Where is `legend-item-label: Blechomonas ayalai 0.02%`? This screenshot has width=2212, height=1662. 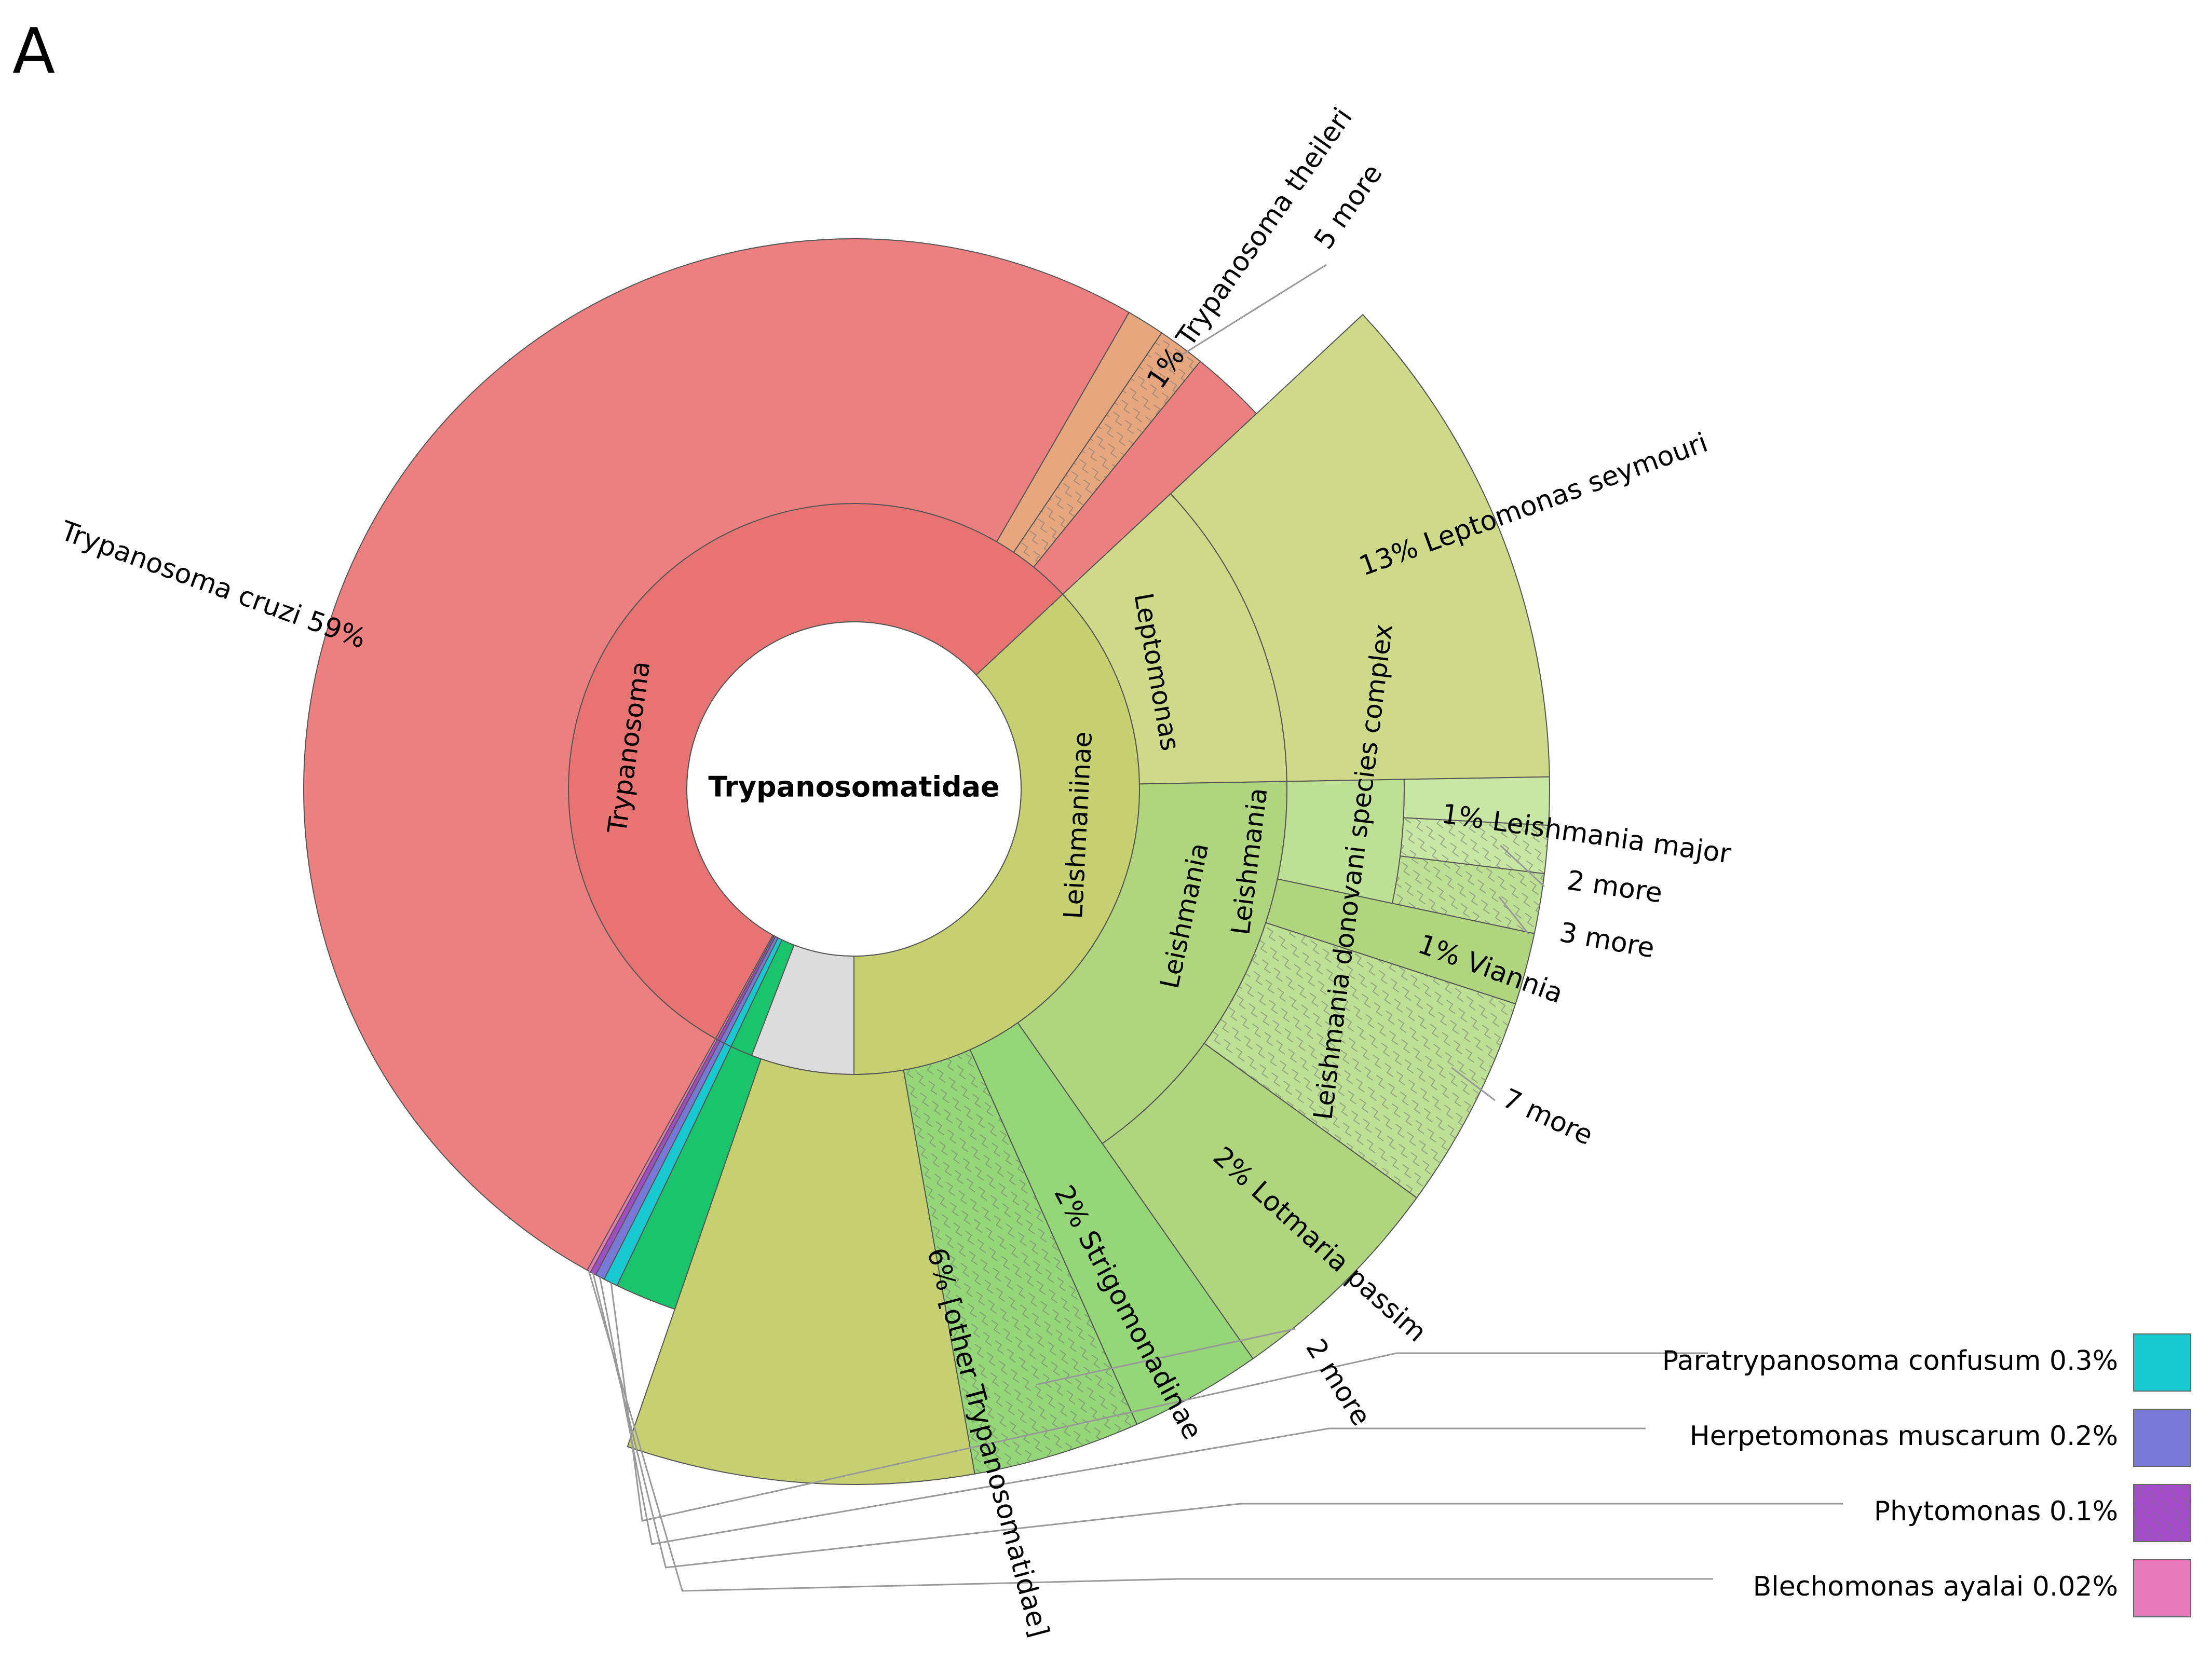
legend-item-label: Blechomonas ayalai 0.02% is located at coordinates (1935, 1587).